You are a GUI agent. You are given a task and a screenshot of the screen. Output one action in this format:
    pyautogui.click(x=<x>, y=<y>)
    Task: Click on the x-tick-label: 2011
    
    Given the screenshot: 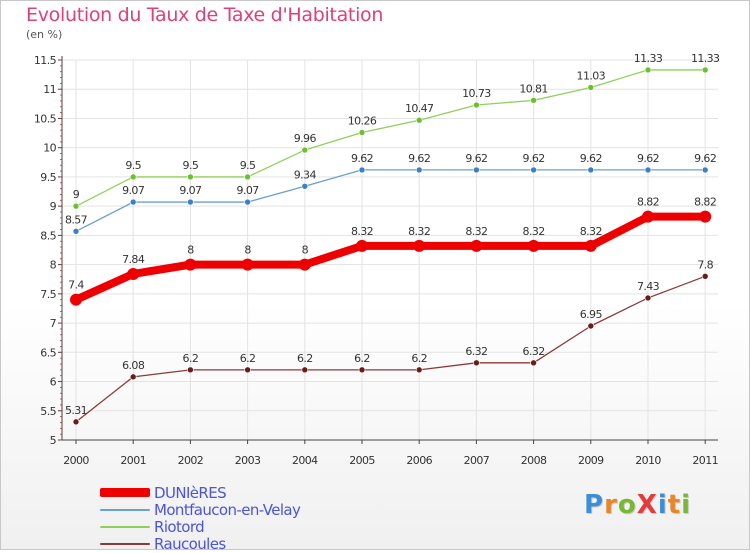 What is the action you would take?
    pyautogui.click(x=705, y=460)
    